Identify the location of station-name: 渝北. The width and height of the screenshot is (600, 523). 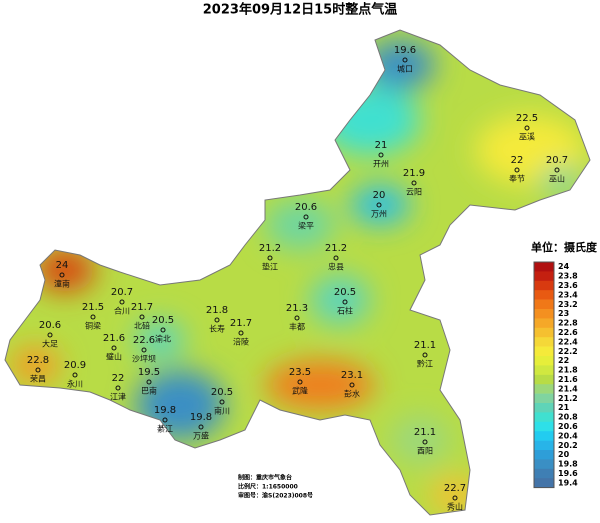
(163, 339).